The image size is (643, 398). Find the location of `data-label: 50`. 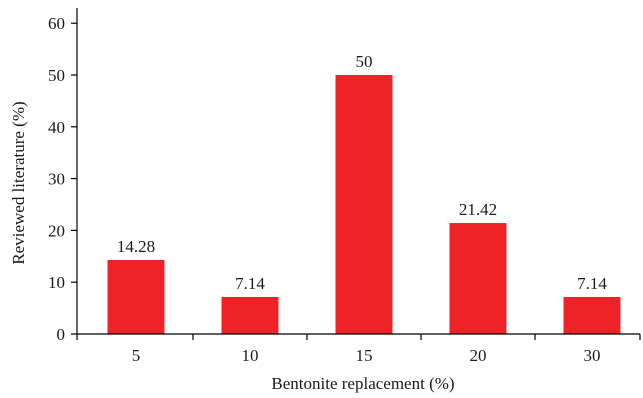

data-label: 50 is located at coordinates (364, 61).